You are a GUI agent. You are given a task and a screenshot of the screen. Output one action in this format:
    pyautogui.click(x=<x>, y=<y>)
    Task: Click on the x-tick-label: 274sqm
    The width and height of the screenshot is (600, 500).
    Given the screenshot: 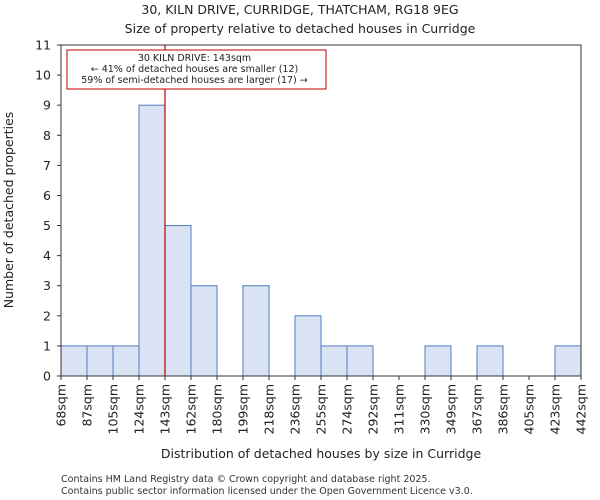 What is the action you would take?
    pyautogui.click(x=347, y=409)
    